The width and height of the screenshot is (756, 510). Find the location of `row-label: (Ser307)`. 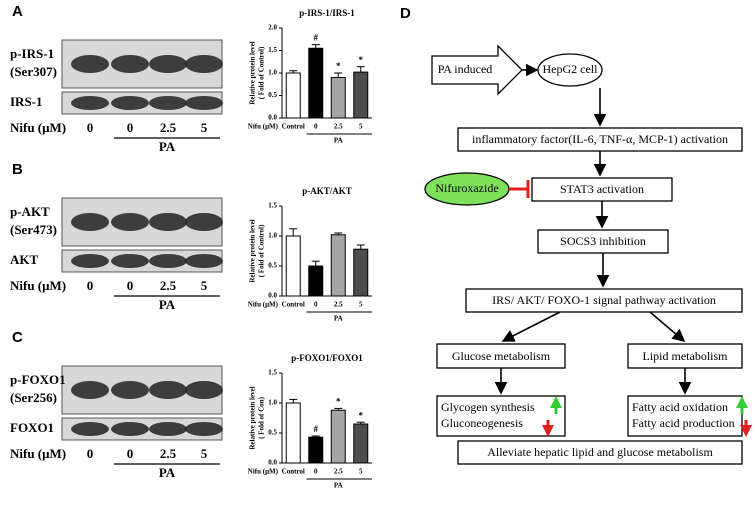

row-label: (Ser307) is located at coordinates (33, 71).